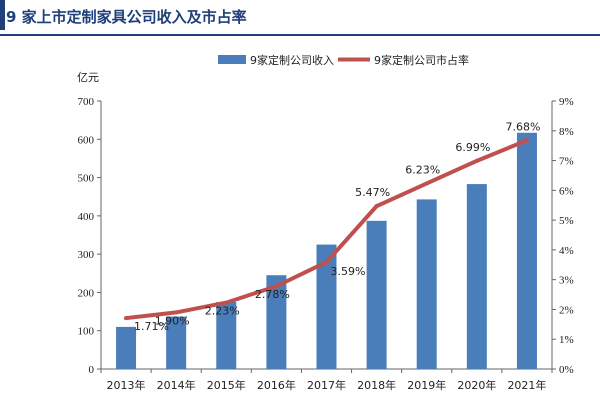 This screenshot has width=600, height=400. Describe the element at coordinates (126, 385) in the screenshot. I see `x-tick-label: 2013年` at that location.